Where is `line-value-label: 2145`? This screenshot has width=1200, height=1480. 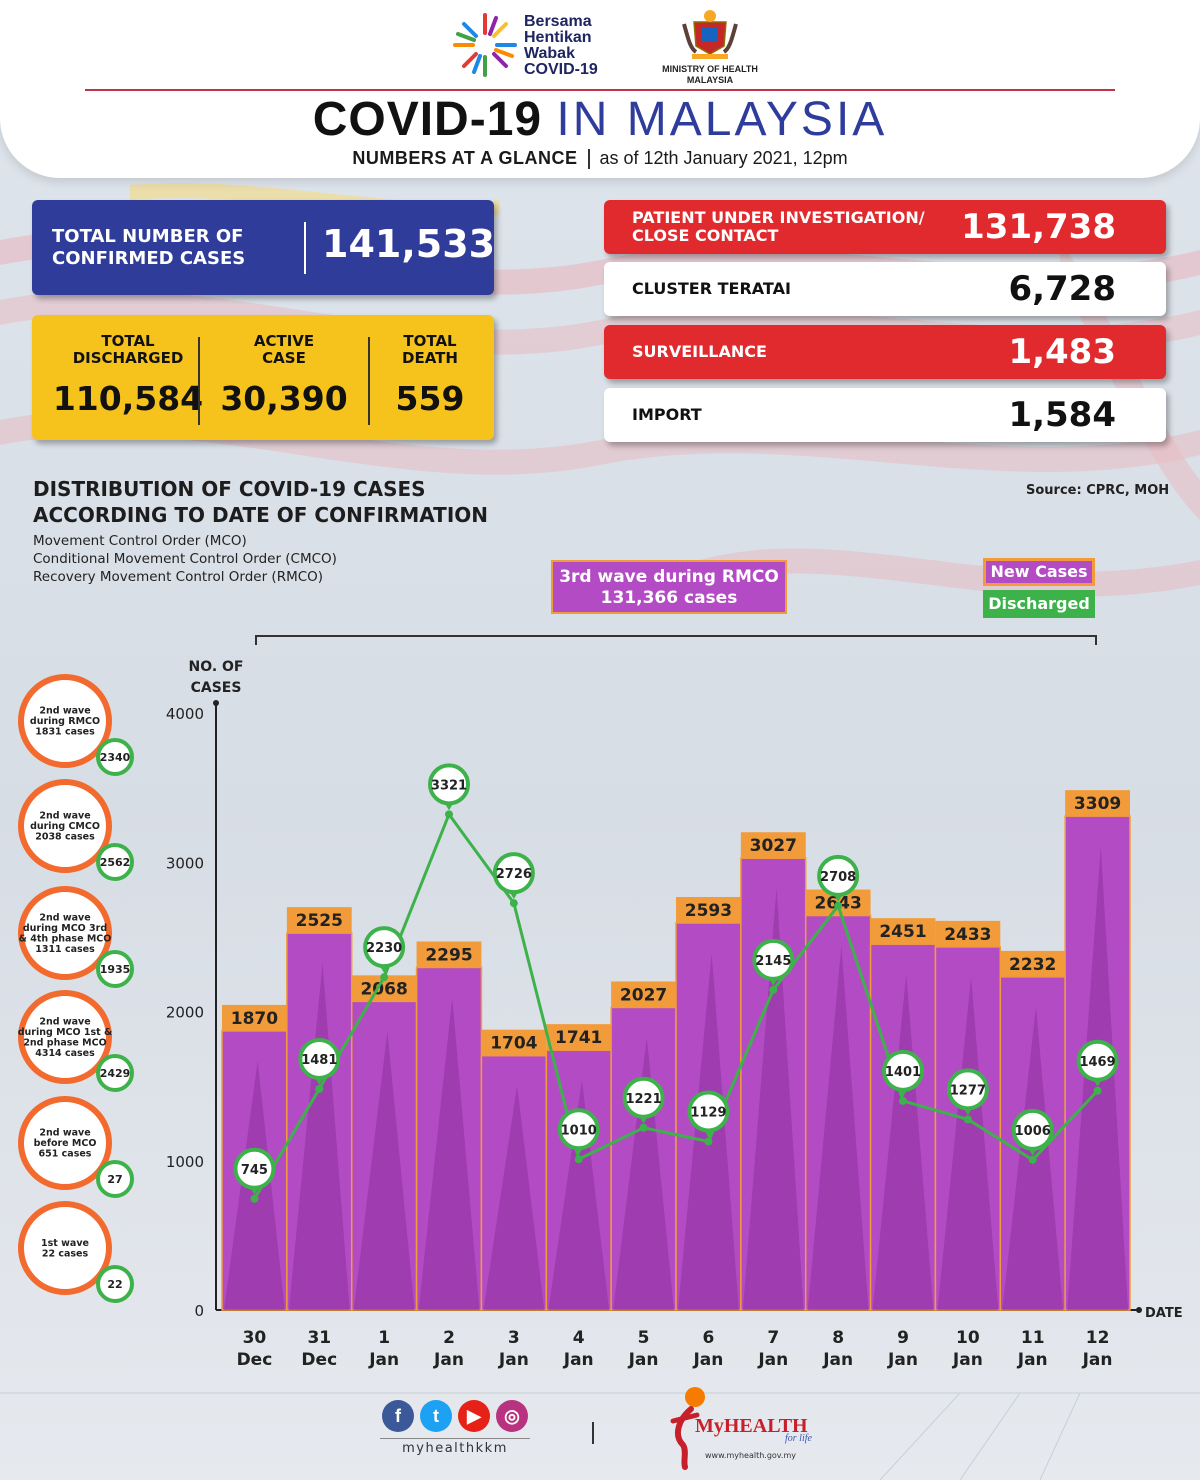
line-value-label: 2145 is located at coordinates (773, 961).